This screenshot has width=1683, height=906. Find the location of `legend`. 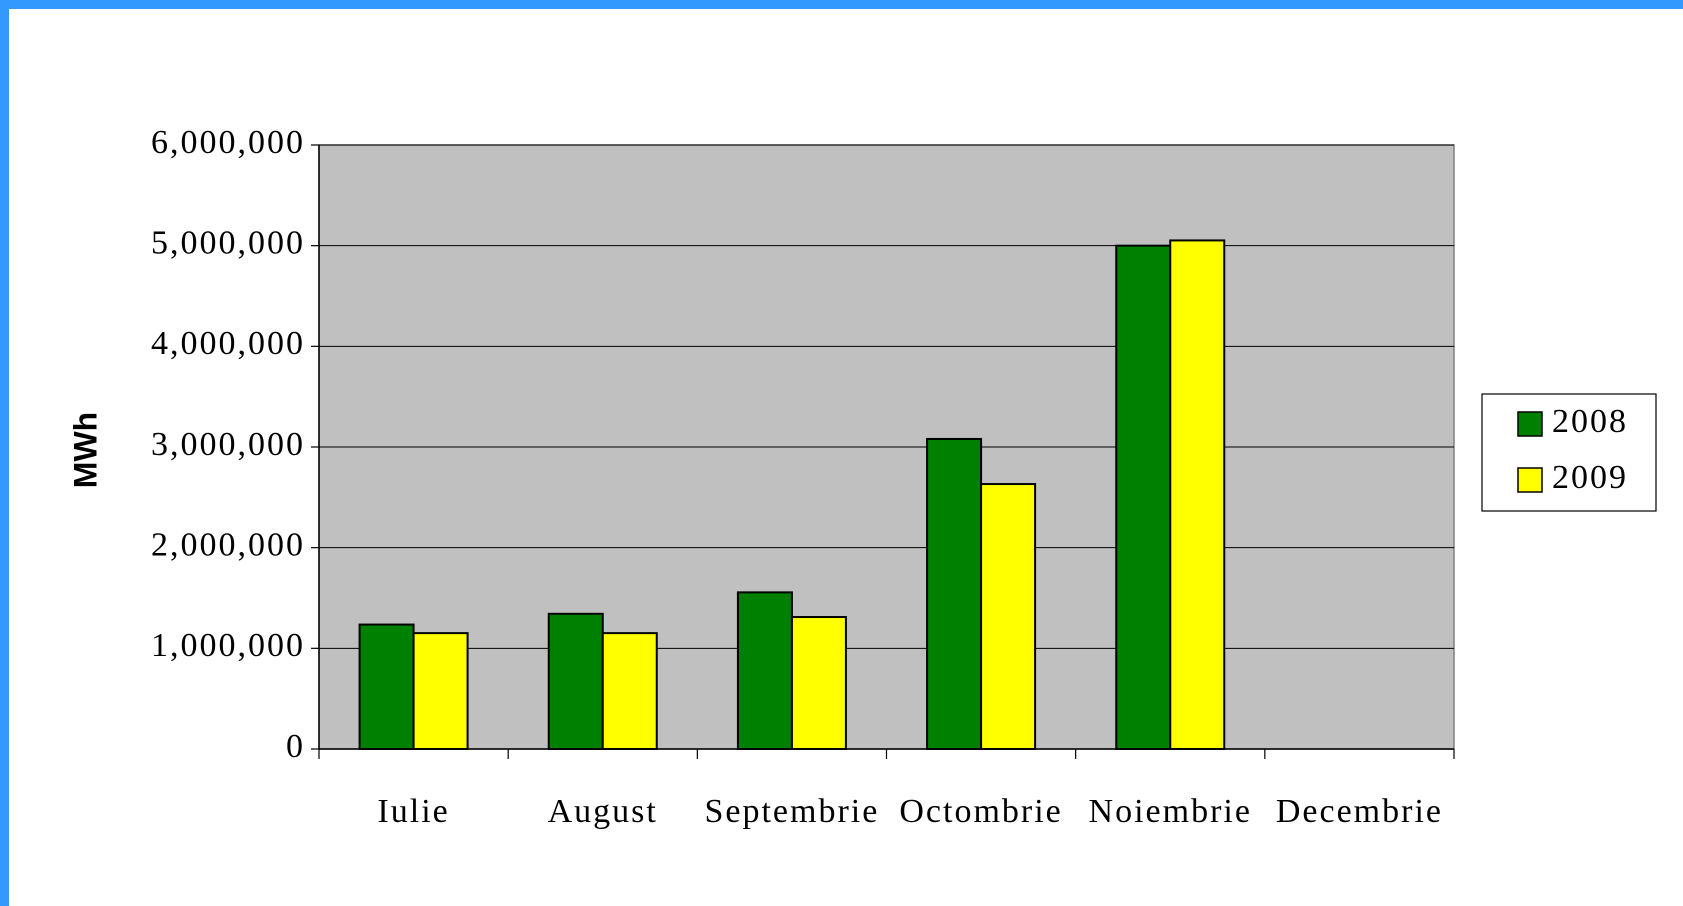

legend is located at coordinates (1569, 452).